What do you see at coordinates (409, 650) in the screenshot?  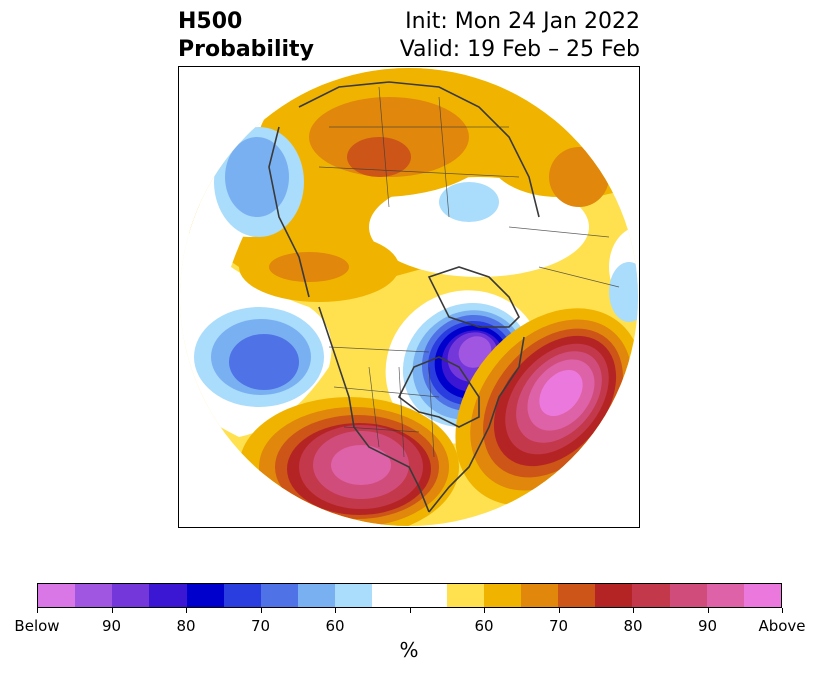 I see `colorbar-unit-label: %` at bounding box center [409, 650].